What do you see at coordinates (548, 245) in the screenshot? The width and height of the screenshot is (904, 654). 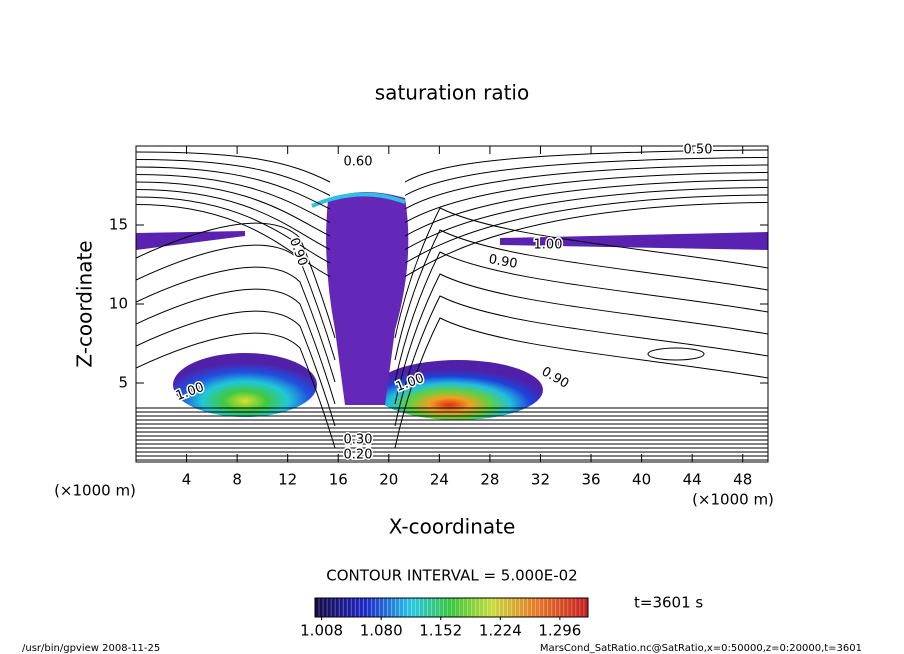 I see `contour-label: 1.00` at bounding box center [548, 245].